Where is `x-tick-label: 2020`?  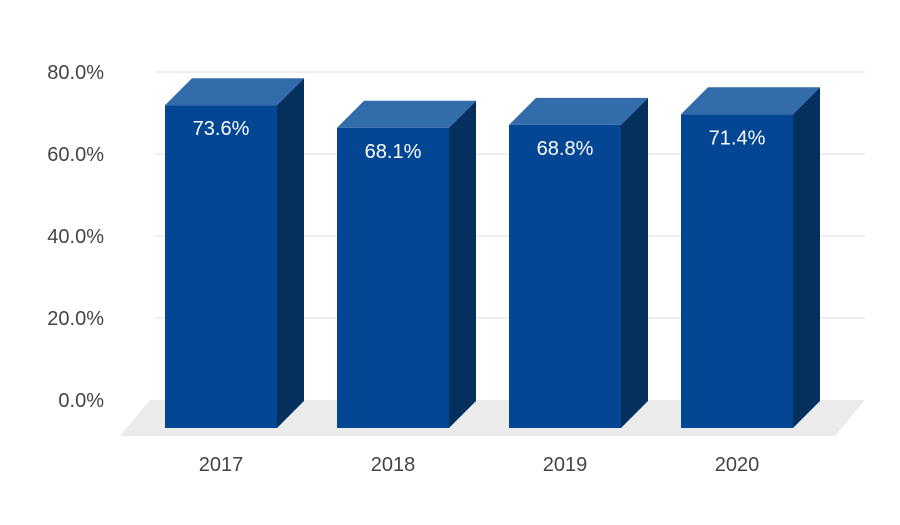
x-tick-label: 2020 is located at coordinates (737, 465).